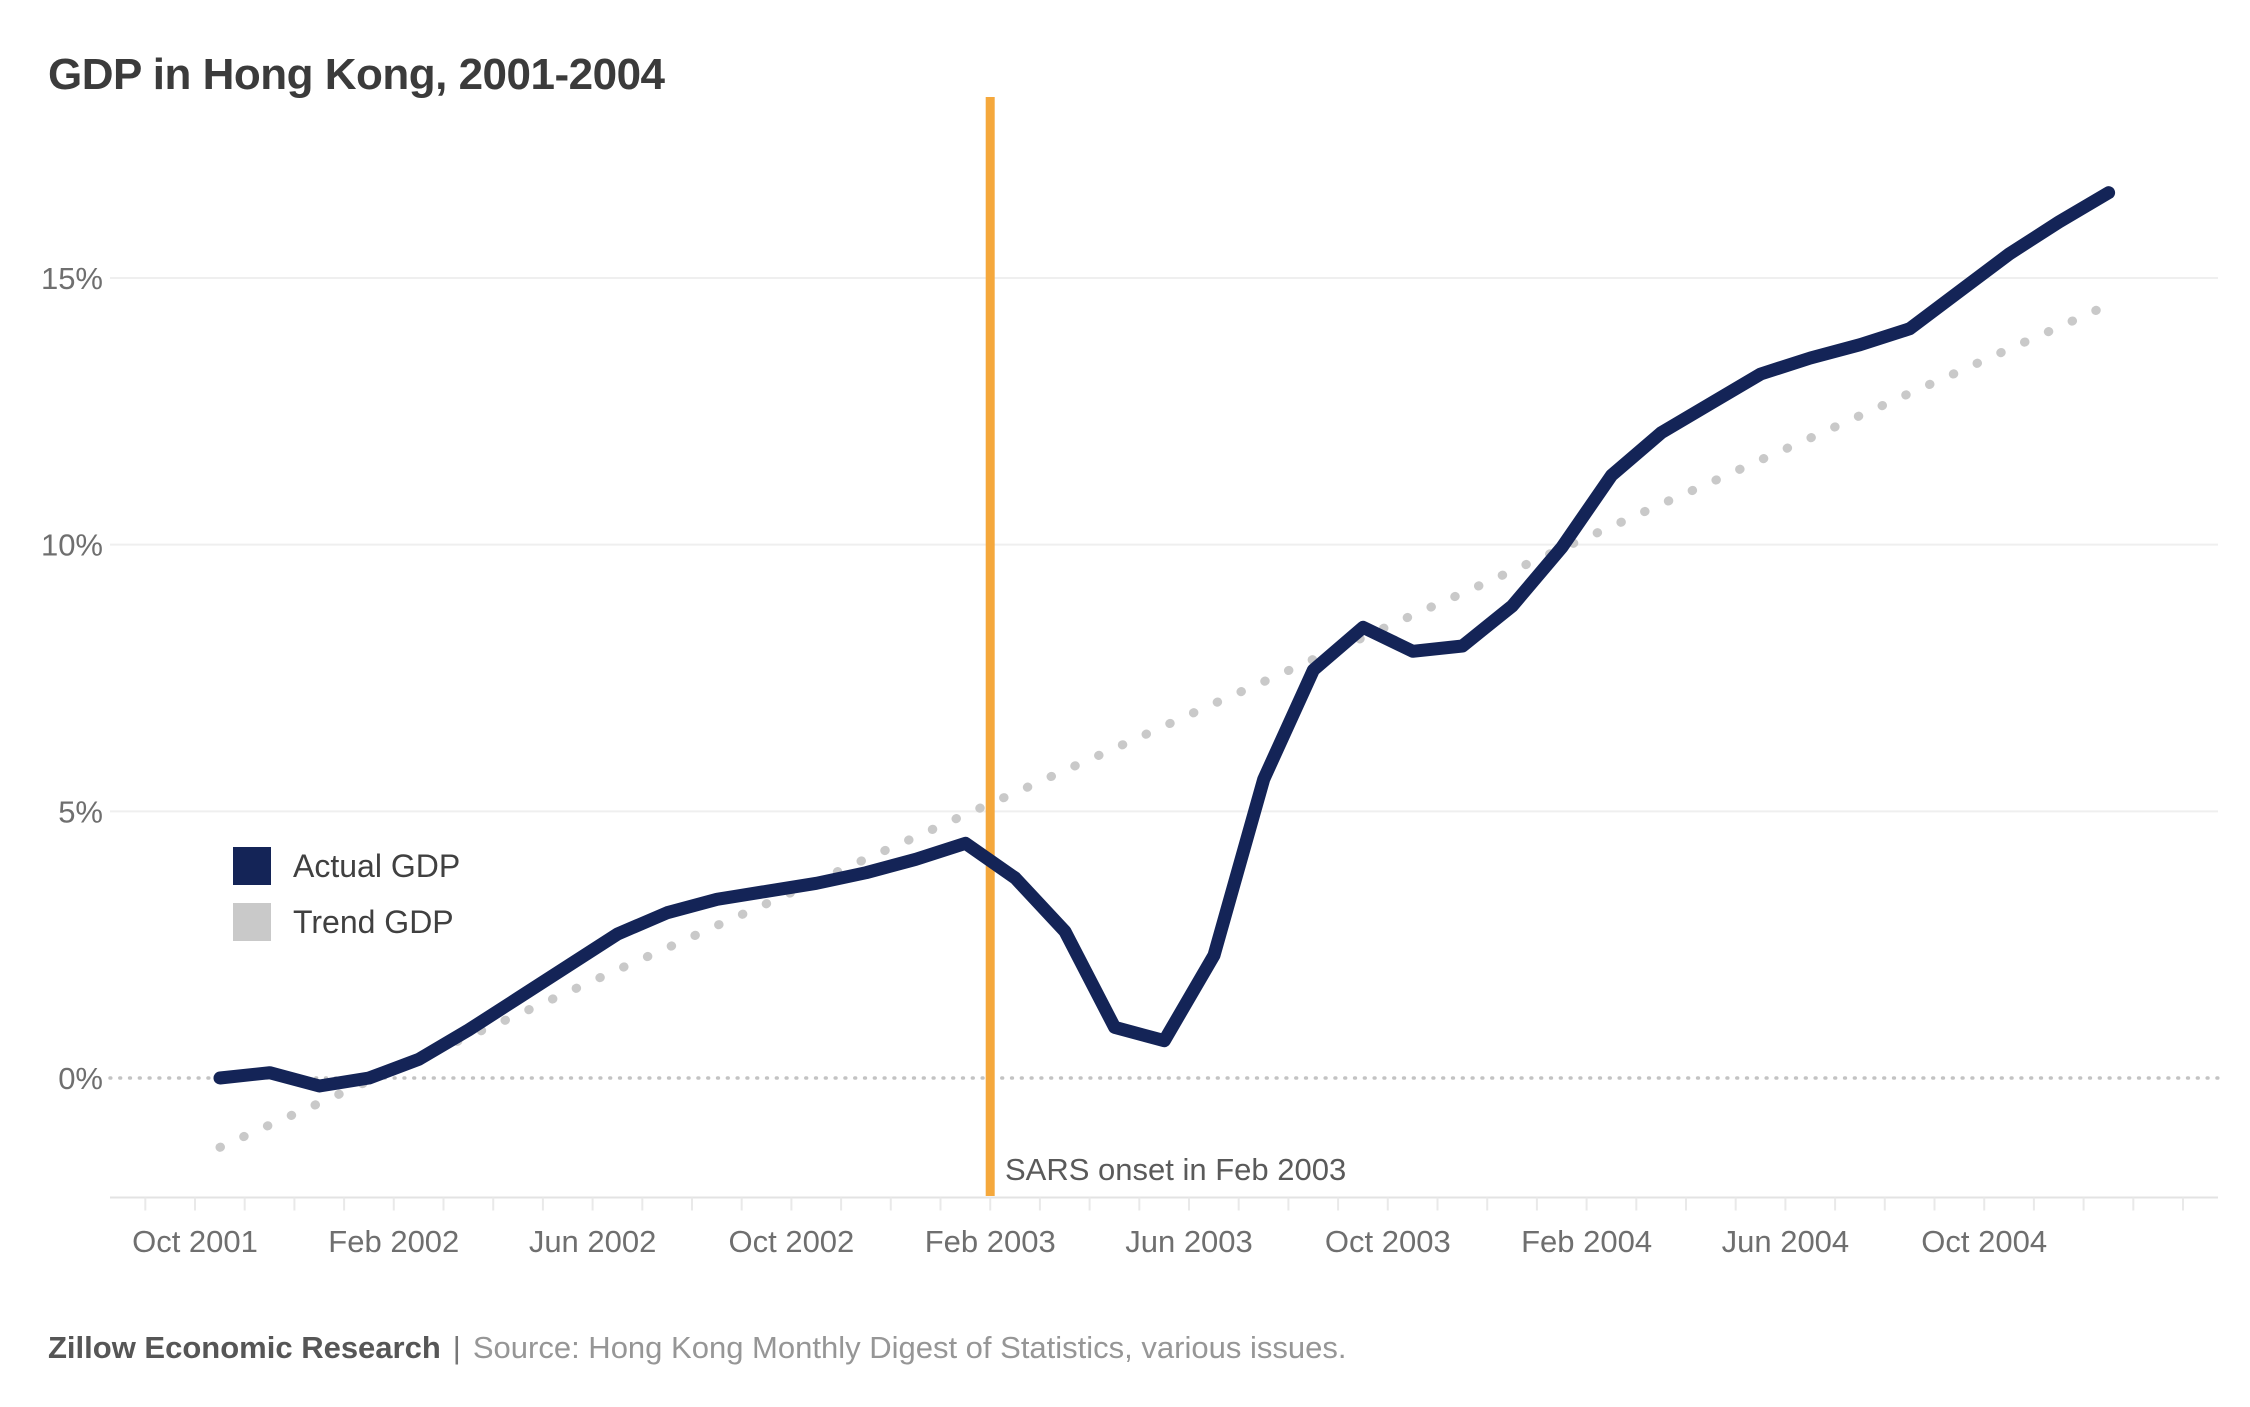 The width and height of the screenshot is (2250, 1407). Describe the element at coordinates (593, 1241) in the screenshot. I see `x-tick-label: Jun 2002` at that location.